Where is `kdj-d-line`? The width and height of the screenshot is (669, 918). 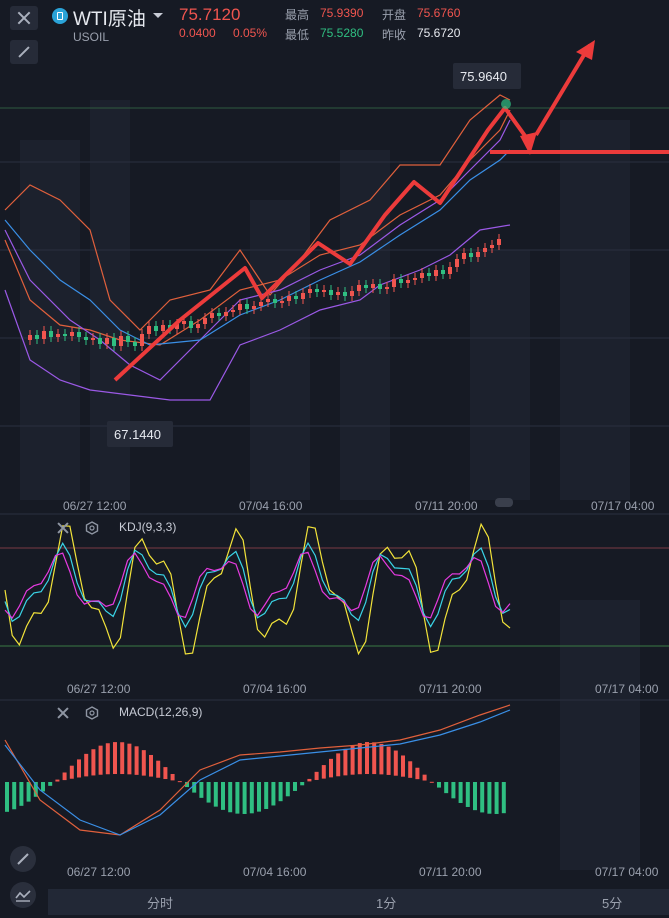
kdj-d-line is located at coordinates (257, 585).